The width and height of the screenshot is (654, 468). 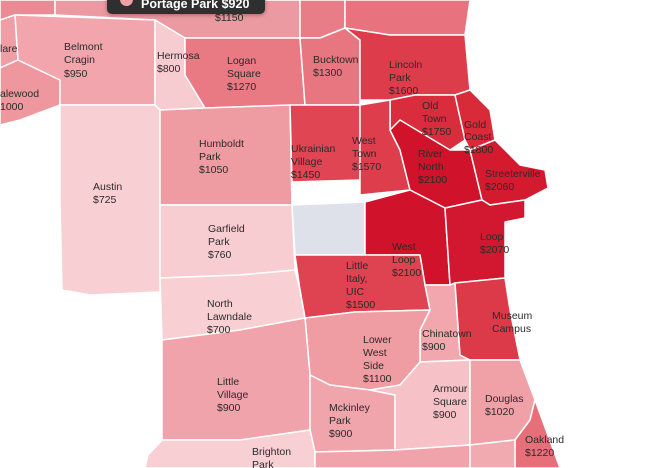 I want to click on label-bucktown-name: Bucktown, so click(x=336, y=60).